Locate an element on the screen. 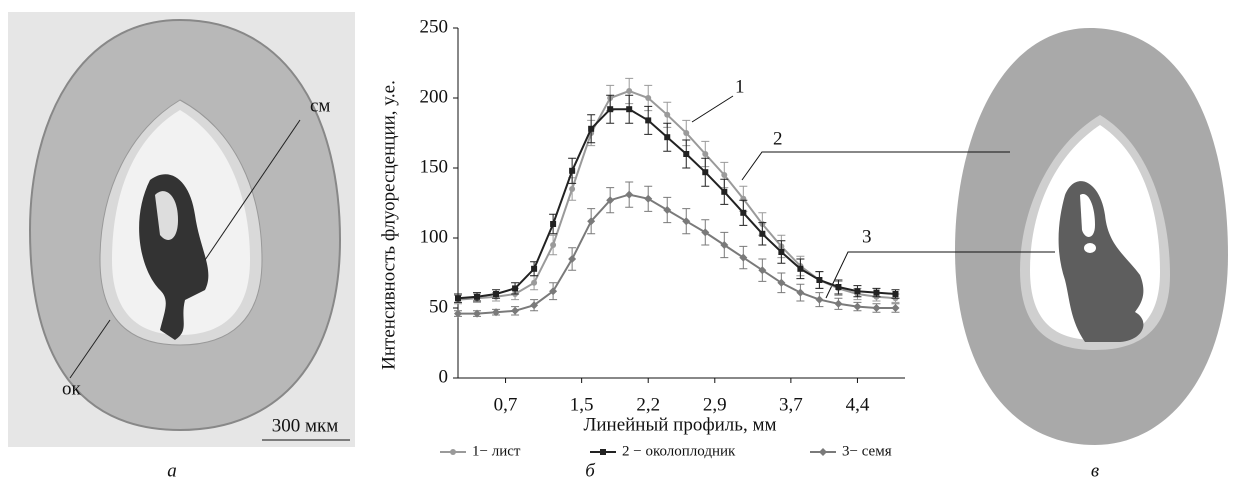 This screenshot has height=493, width=1237. x-tick-label: 2,9 is located at coordinates (715, 404).